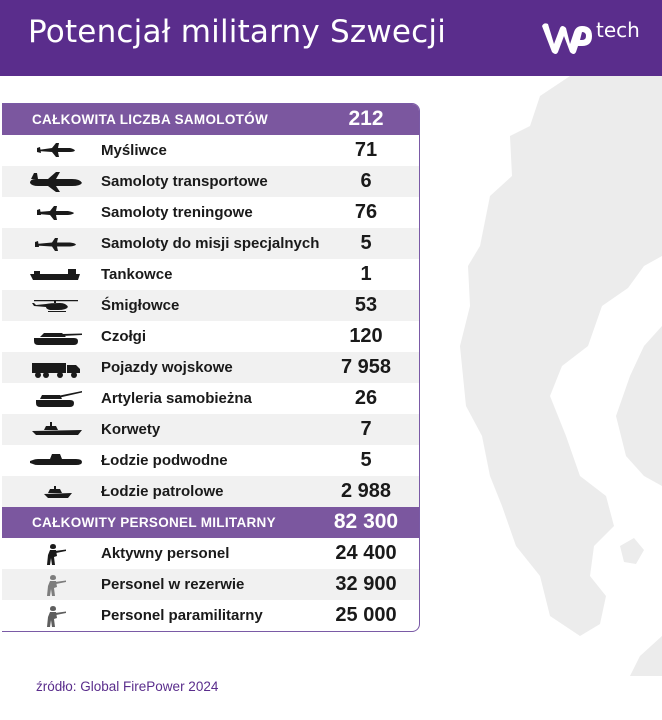  What do you see at coordinates (56, 367) in the screenshot?
I see `military-truck-icon` at bounding box center [56, 367].